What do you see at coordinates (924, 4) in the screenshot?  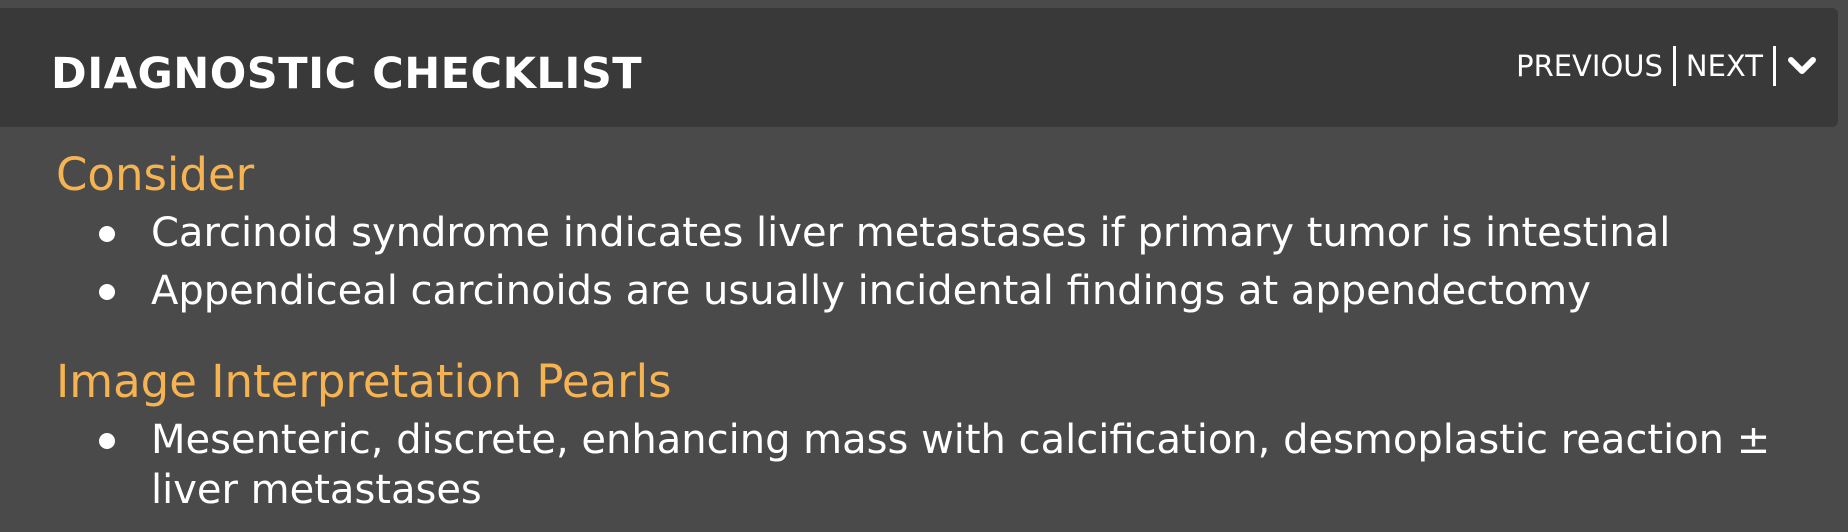 I see `top-strip` at bounding box center [924, 4].